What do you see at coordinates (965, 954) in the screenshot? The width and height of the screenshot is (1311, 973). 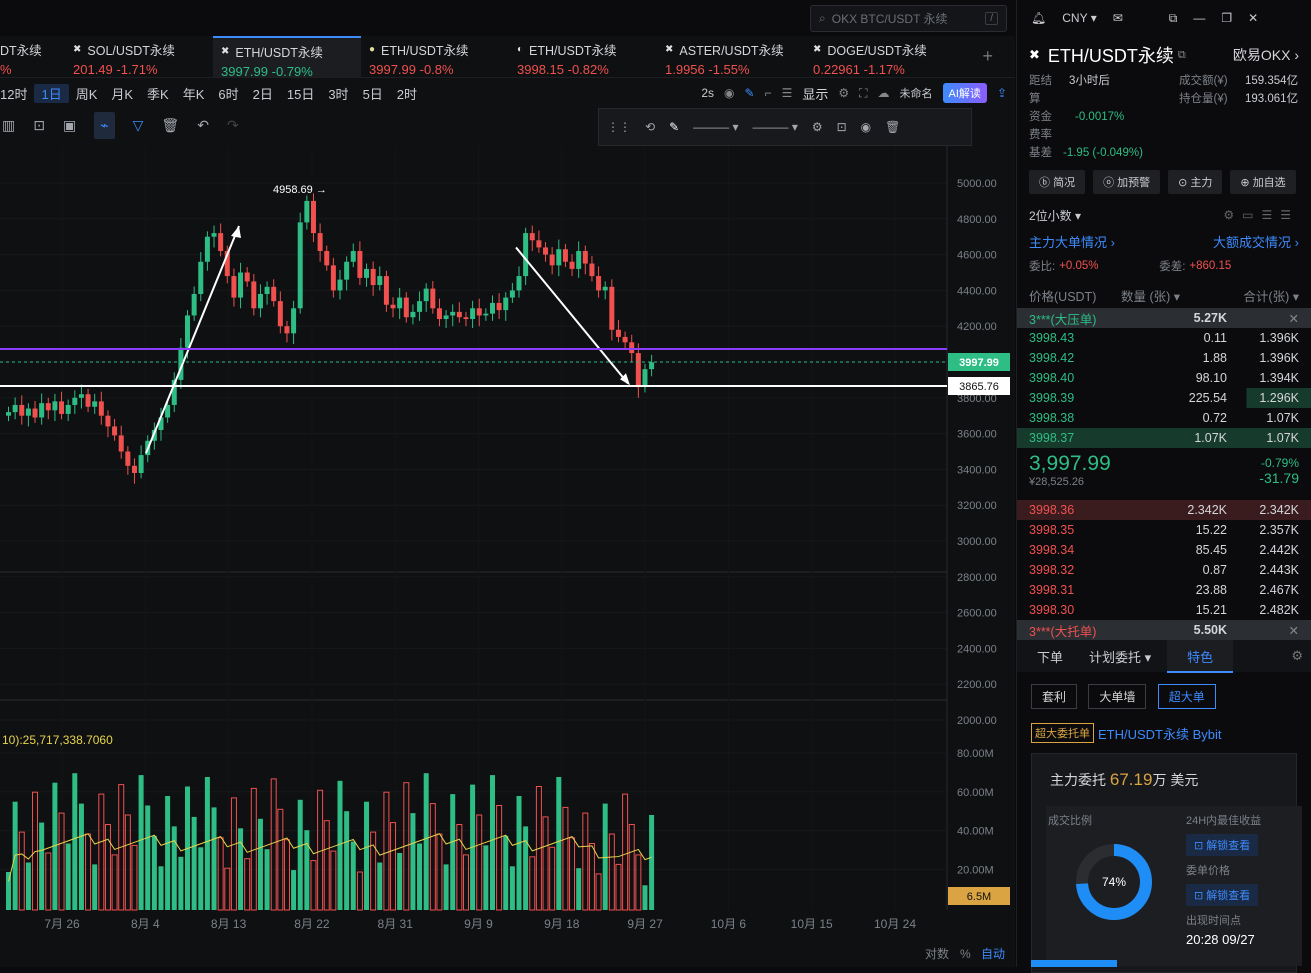 I see `percent-scale-toggle: %` at bounding box center [965, 954].